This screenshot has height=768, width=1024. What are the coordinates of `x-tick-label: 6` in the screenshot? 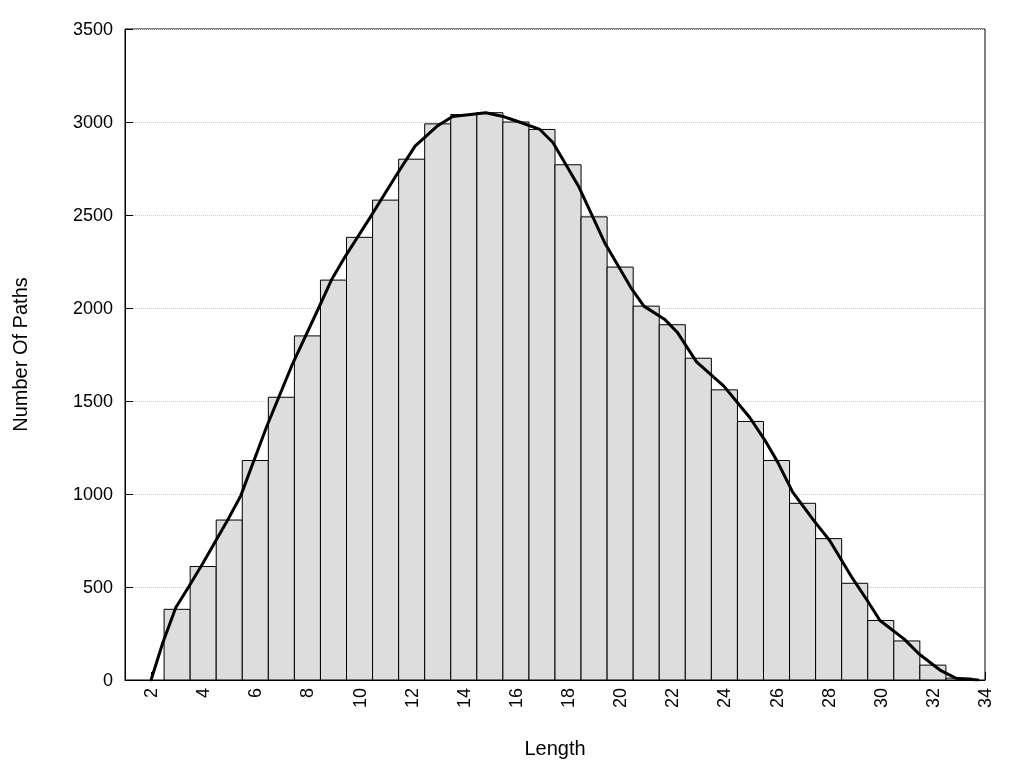 It's located at (255, 693).